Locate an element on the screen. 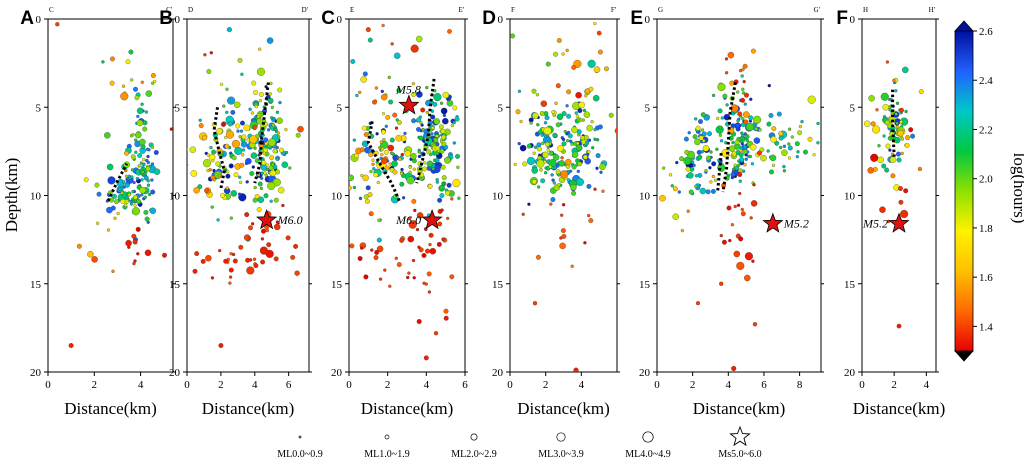  panel-frame is located at coordinates (899, 195).